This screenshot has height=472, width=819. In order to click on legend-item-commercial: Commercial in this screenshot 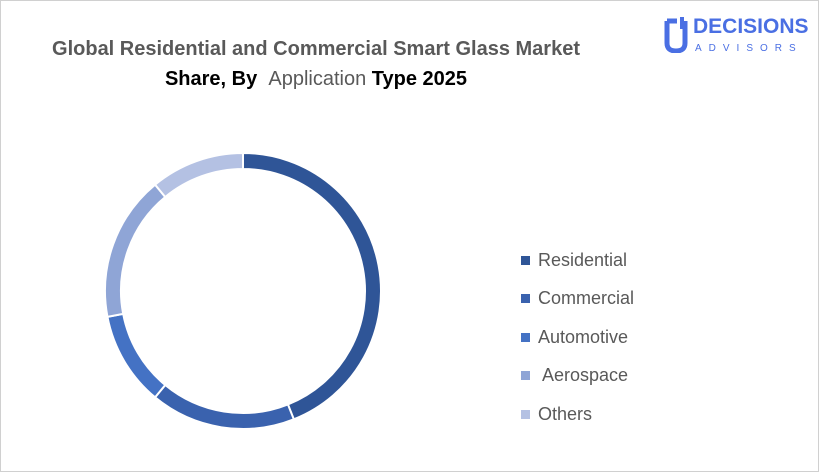, I will do `click(577, 299)`.